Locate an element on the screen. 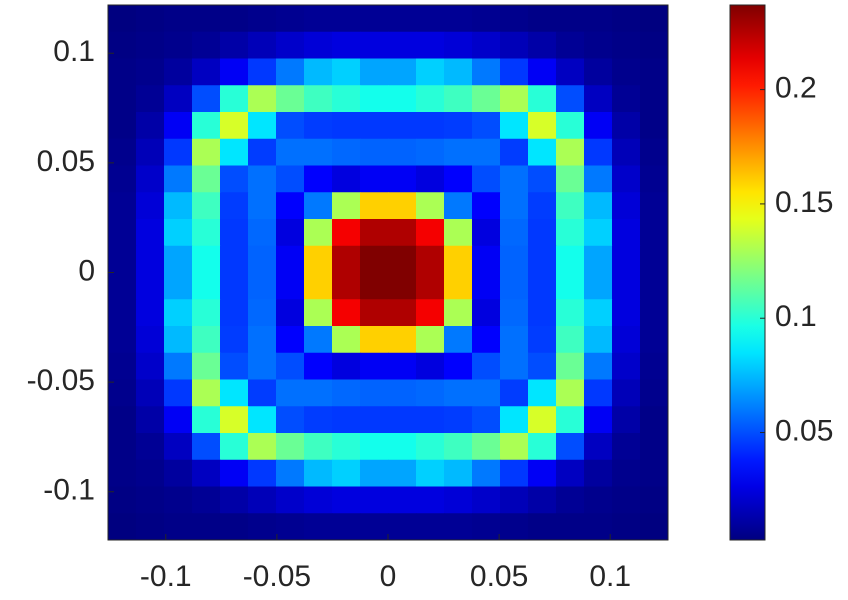  y-tick-label: 0.1 is located at coordinates (74, 51).